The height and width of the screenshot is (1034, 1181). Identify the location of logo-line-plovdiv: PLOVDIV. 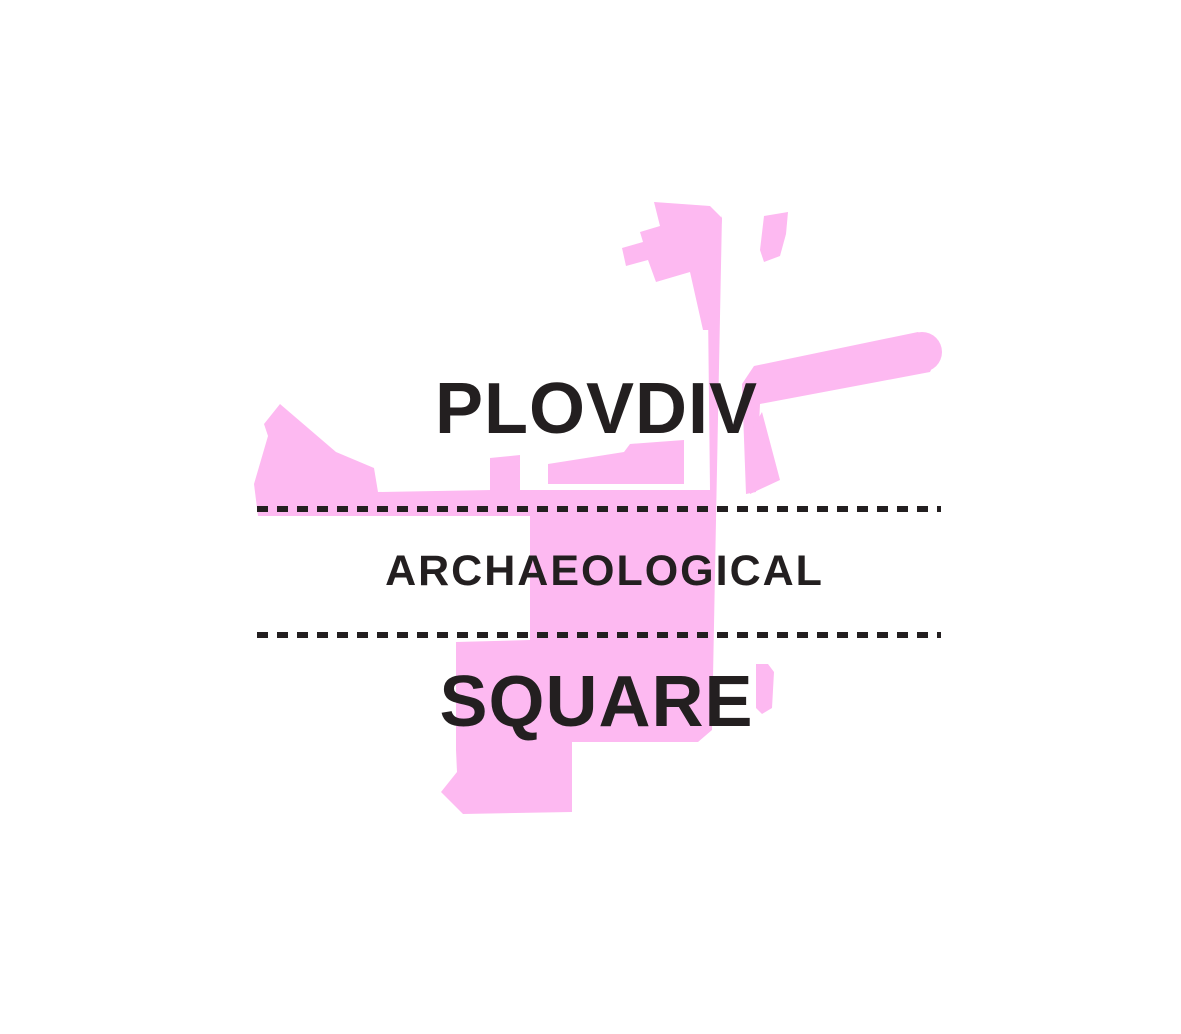
(596, 409).